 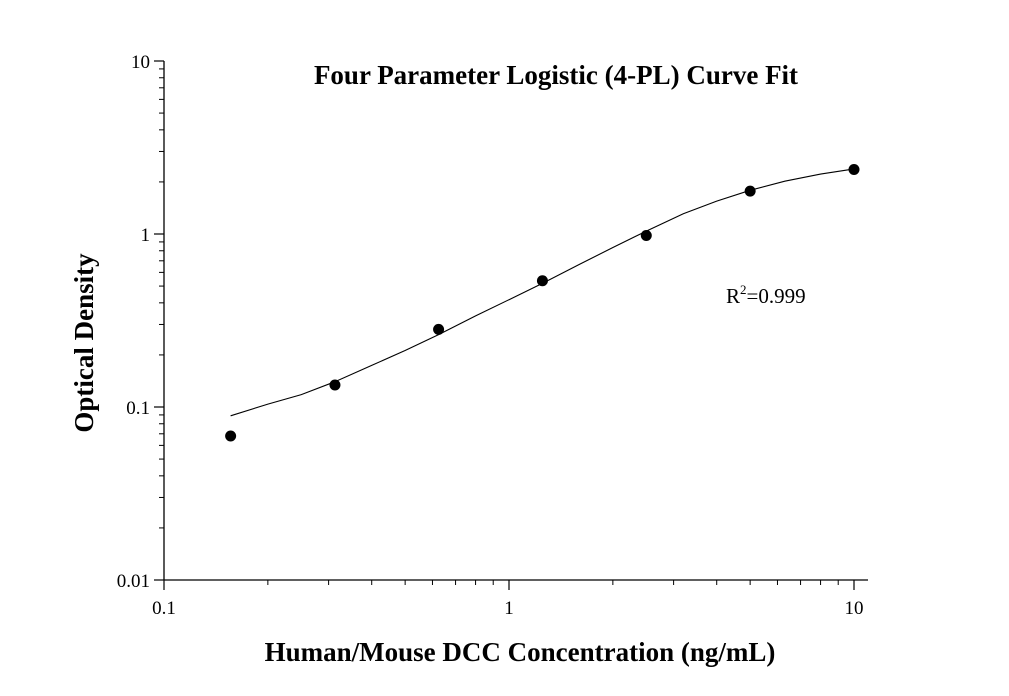 What do you see at coordinates (84, 343) in the screenshot?
I see `y-axis-label: Optical Density` at bounding box center [84, 343].